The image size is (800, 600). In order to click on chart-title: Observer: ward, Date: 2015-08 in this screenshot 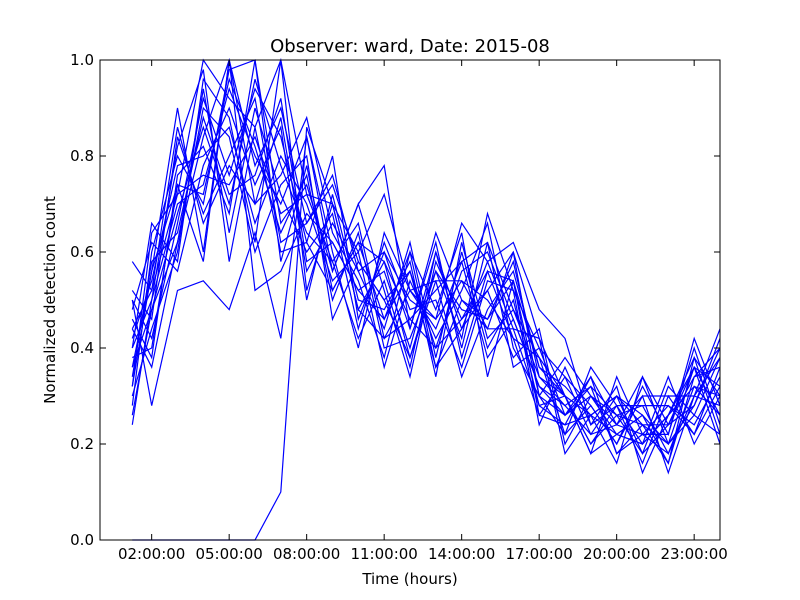, I will do `click(410, 46)`.